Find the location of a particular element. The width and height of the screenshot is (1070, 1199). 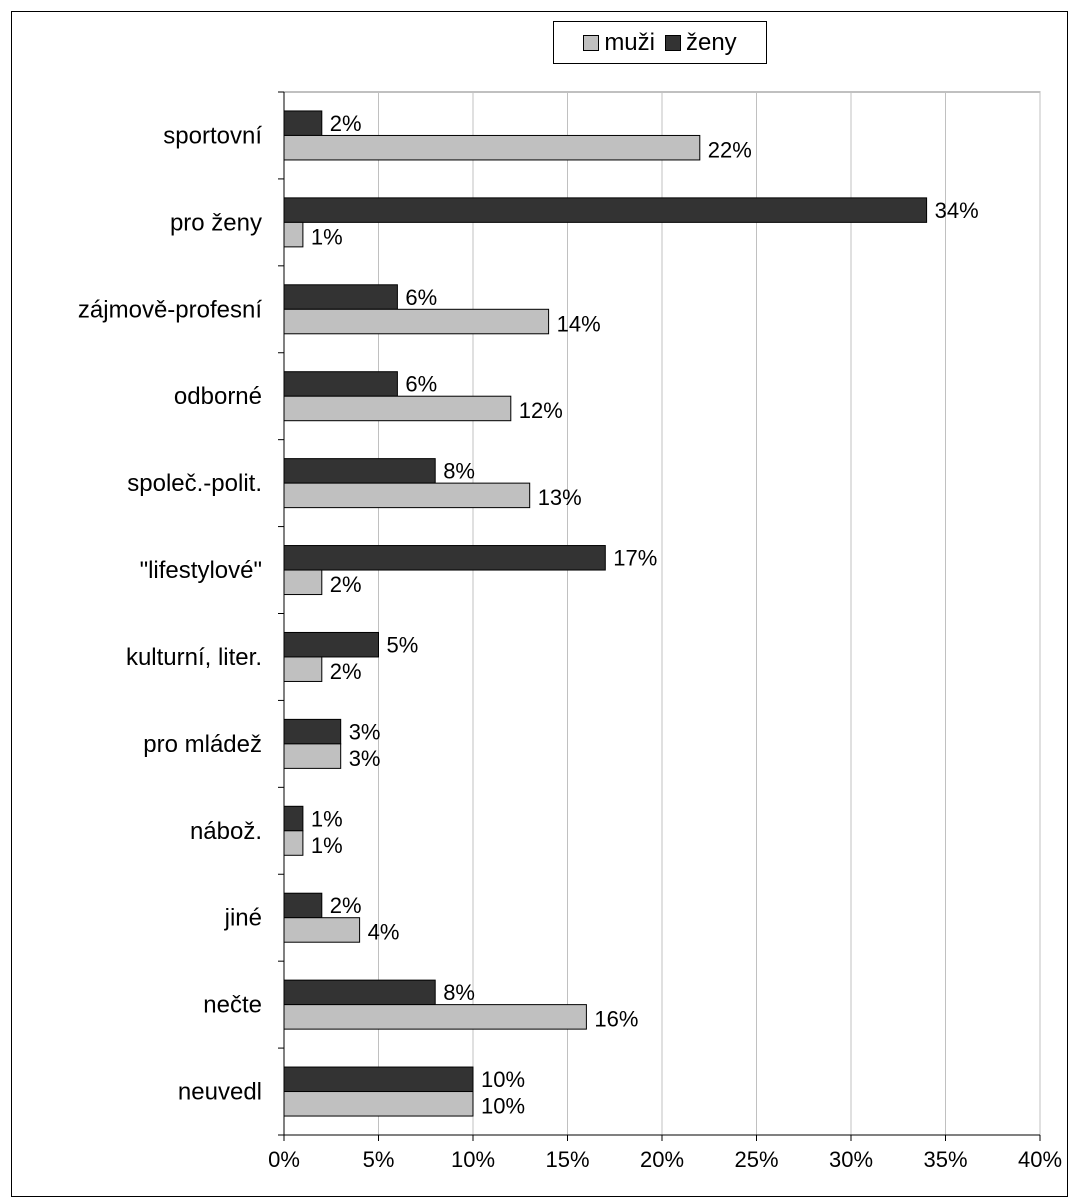

x-tick-label: 5% is located at coordinates (379, 1159).